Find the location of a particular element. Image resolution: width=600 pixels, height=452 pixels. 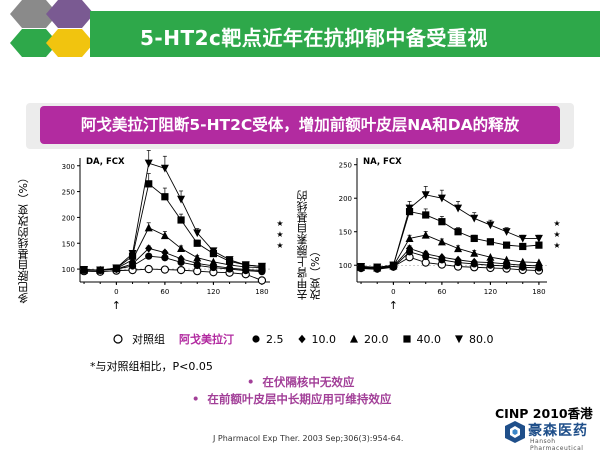

hansoh-logo-icon is located at coordinates (515, 432).